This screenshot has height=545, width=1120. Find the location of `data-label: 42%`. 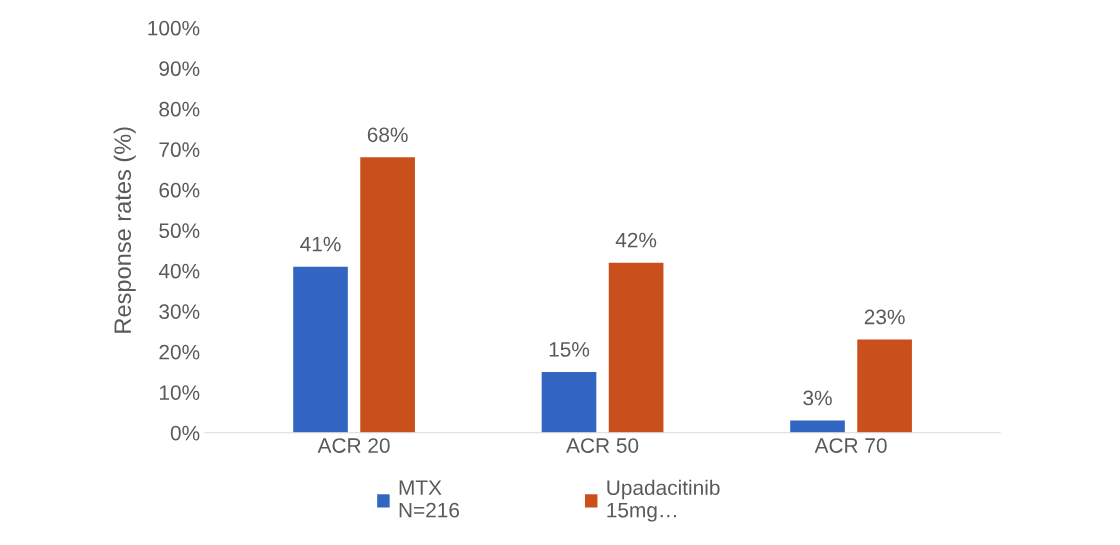

data-label: 42% is located at coordinates (636, 240).